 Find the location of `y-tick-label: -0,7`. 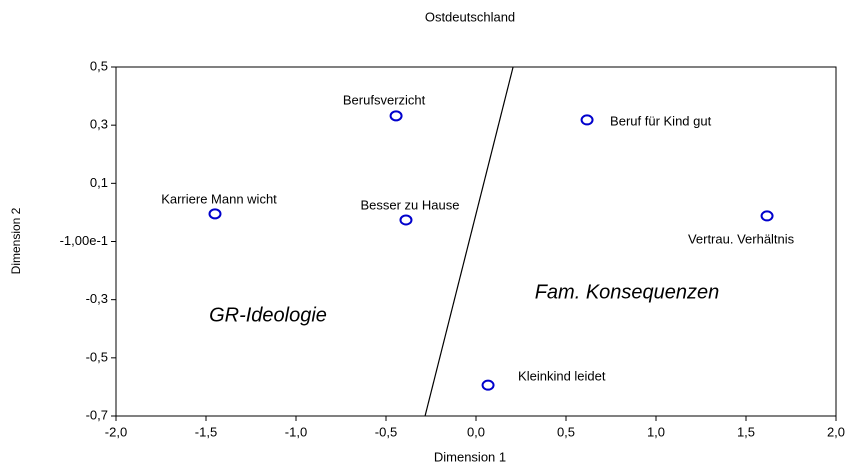

y-tick-label: -0,7 is located at coordinates (97, 414).